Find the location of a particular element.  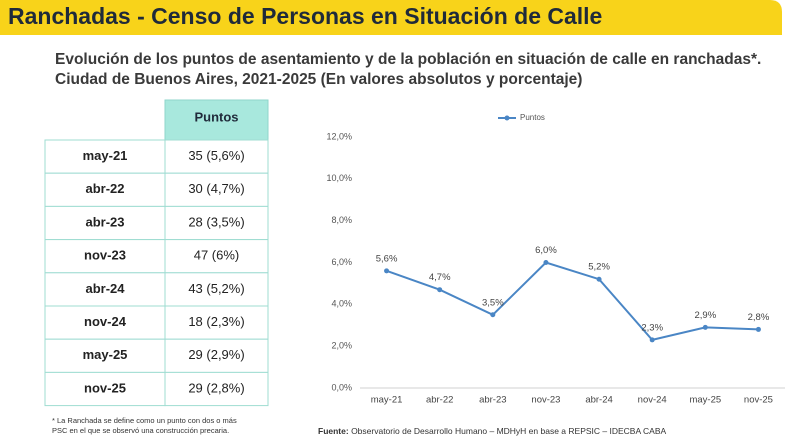

x-tick-label: nov-23 is located at coordinates (545, 400).